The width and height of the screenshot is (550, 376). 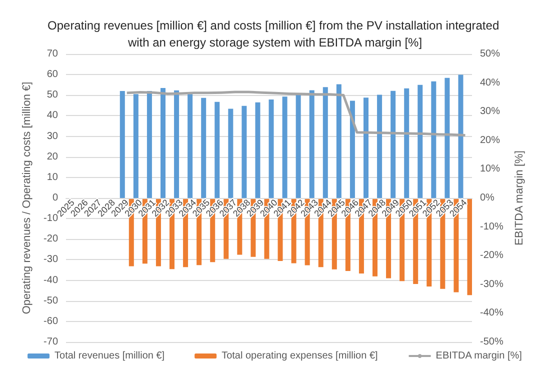 What do you see at coordinates (492, 342) in the screenshot?
I see `y2-tick-label: -50%` at bounding box center [492, 342].